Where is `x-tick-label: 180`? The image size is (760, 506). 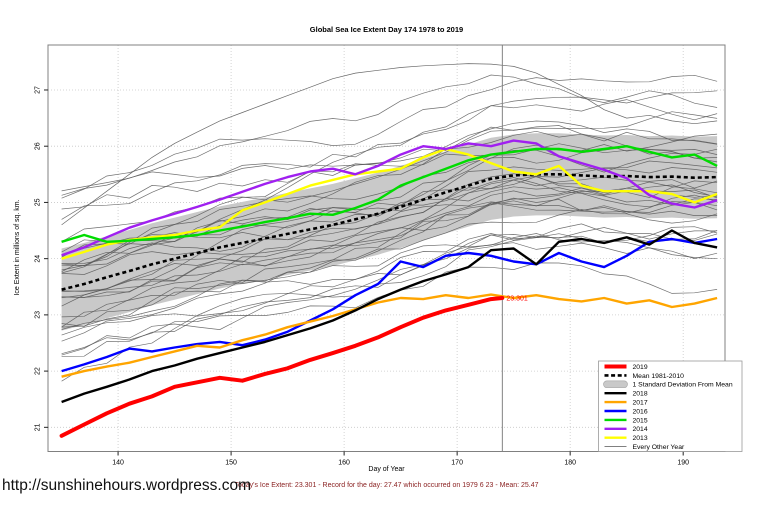 x-tick-label: 180 is located at coordinates (570, 463).